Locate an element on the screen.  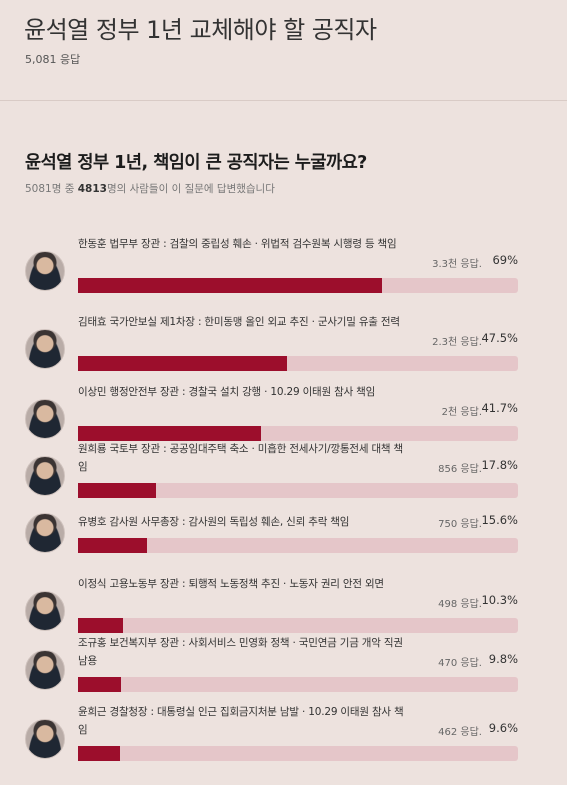
answered-count: 4813 is located at coordinates (92, 189).